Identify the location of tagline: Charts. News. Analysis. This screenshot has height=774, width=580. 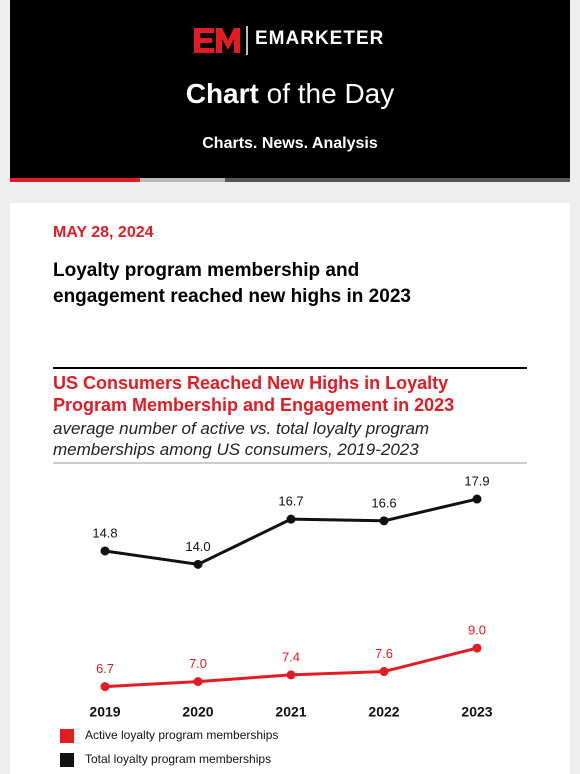
(290, 143).